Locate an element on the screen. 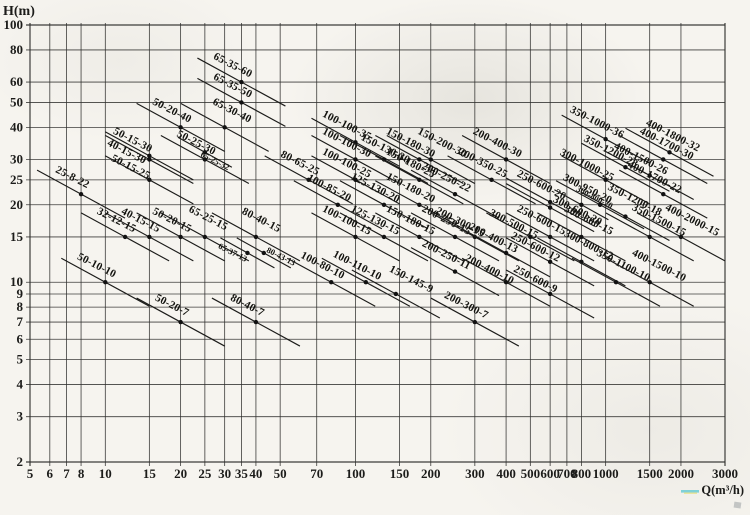  pump-model-label: 65-30-40 is located at coordinates (232, 111).